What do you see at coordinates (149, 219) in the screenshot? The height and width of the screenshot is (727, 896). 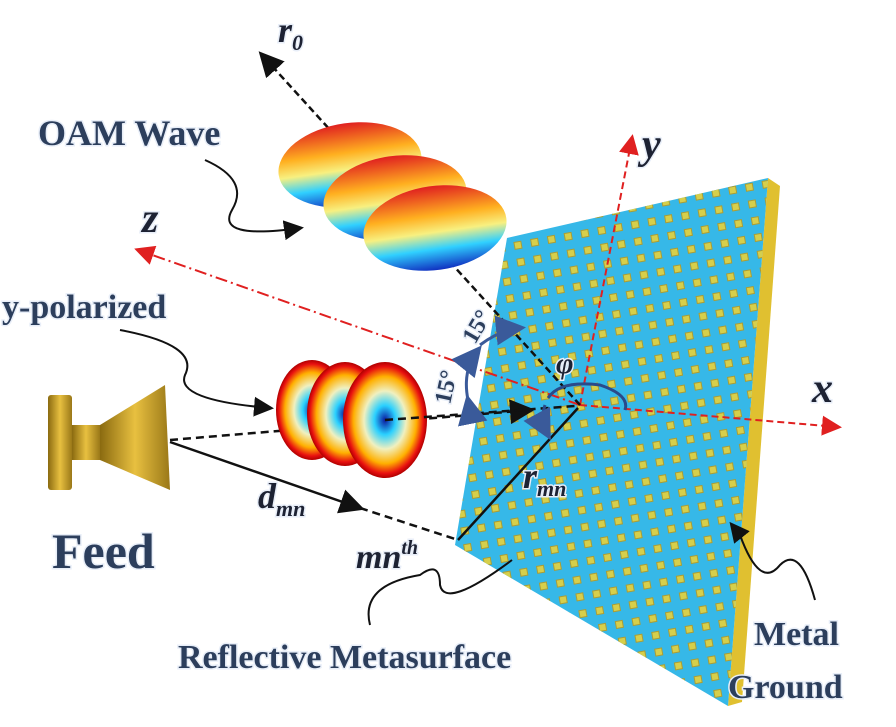 I see `z-label: z` at bounding box center [149, 219].